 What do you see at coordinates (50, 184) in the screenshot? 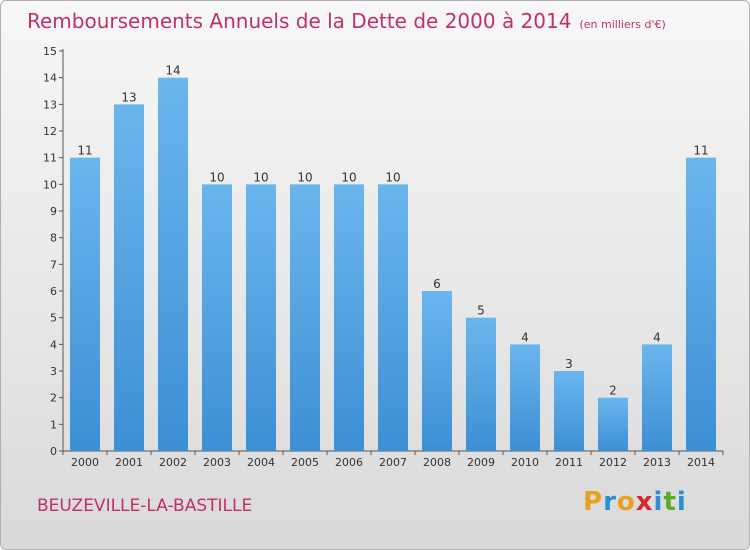
I see `y-tick-label: 10` at bounding box center [50, 184].